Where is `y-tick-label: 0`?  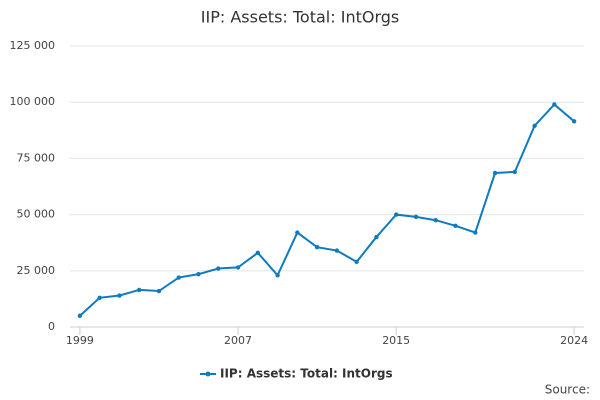 y-tick-label: 0 is located at coordinates (51, 326).